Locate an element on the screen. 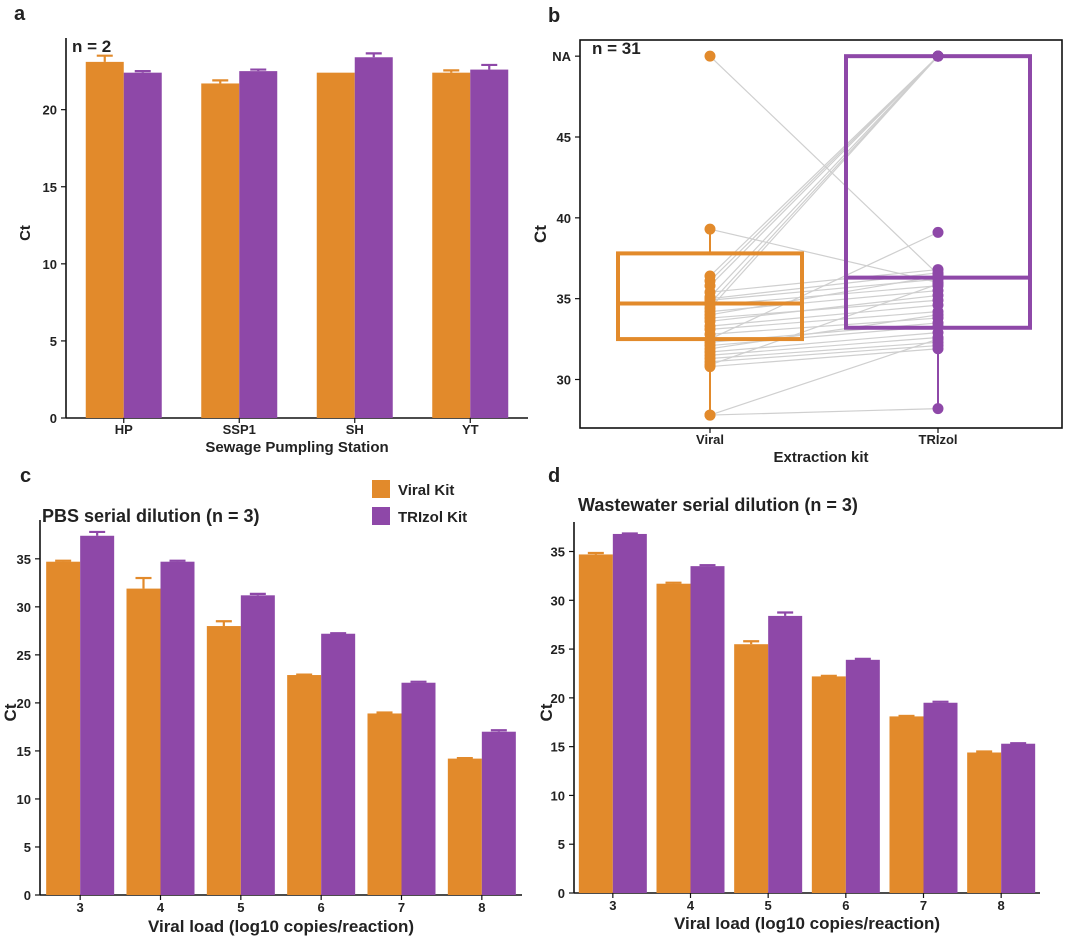  y-tick-label: 40 is located at coordinates (564, 218).